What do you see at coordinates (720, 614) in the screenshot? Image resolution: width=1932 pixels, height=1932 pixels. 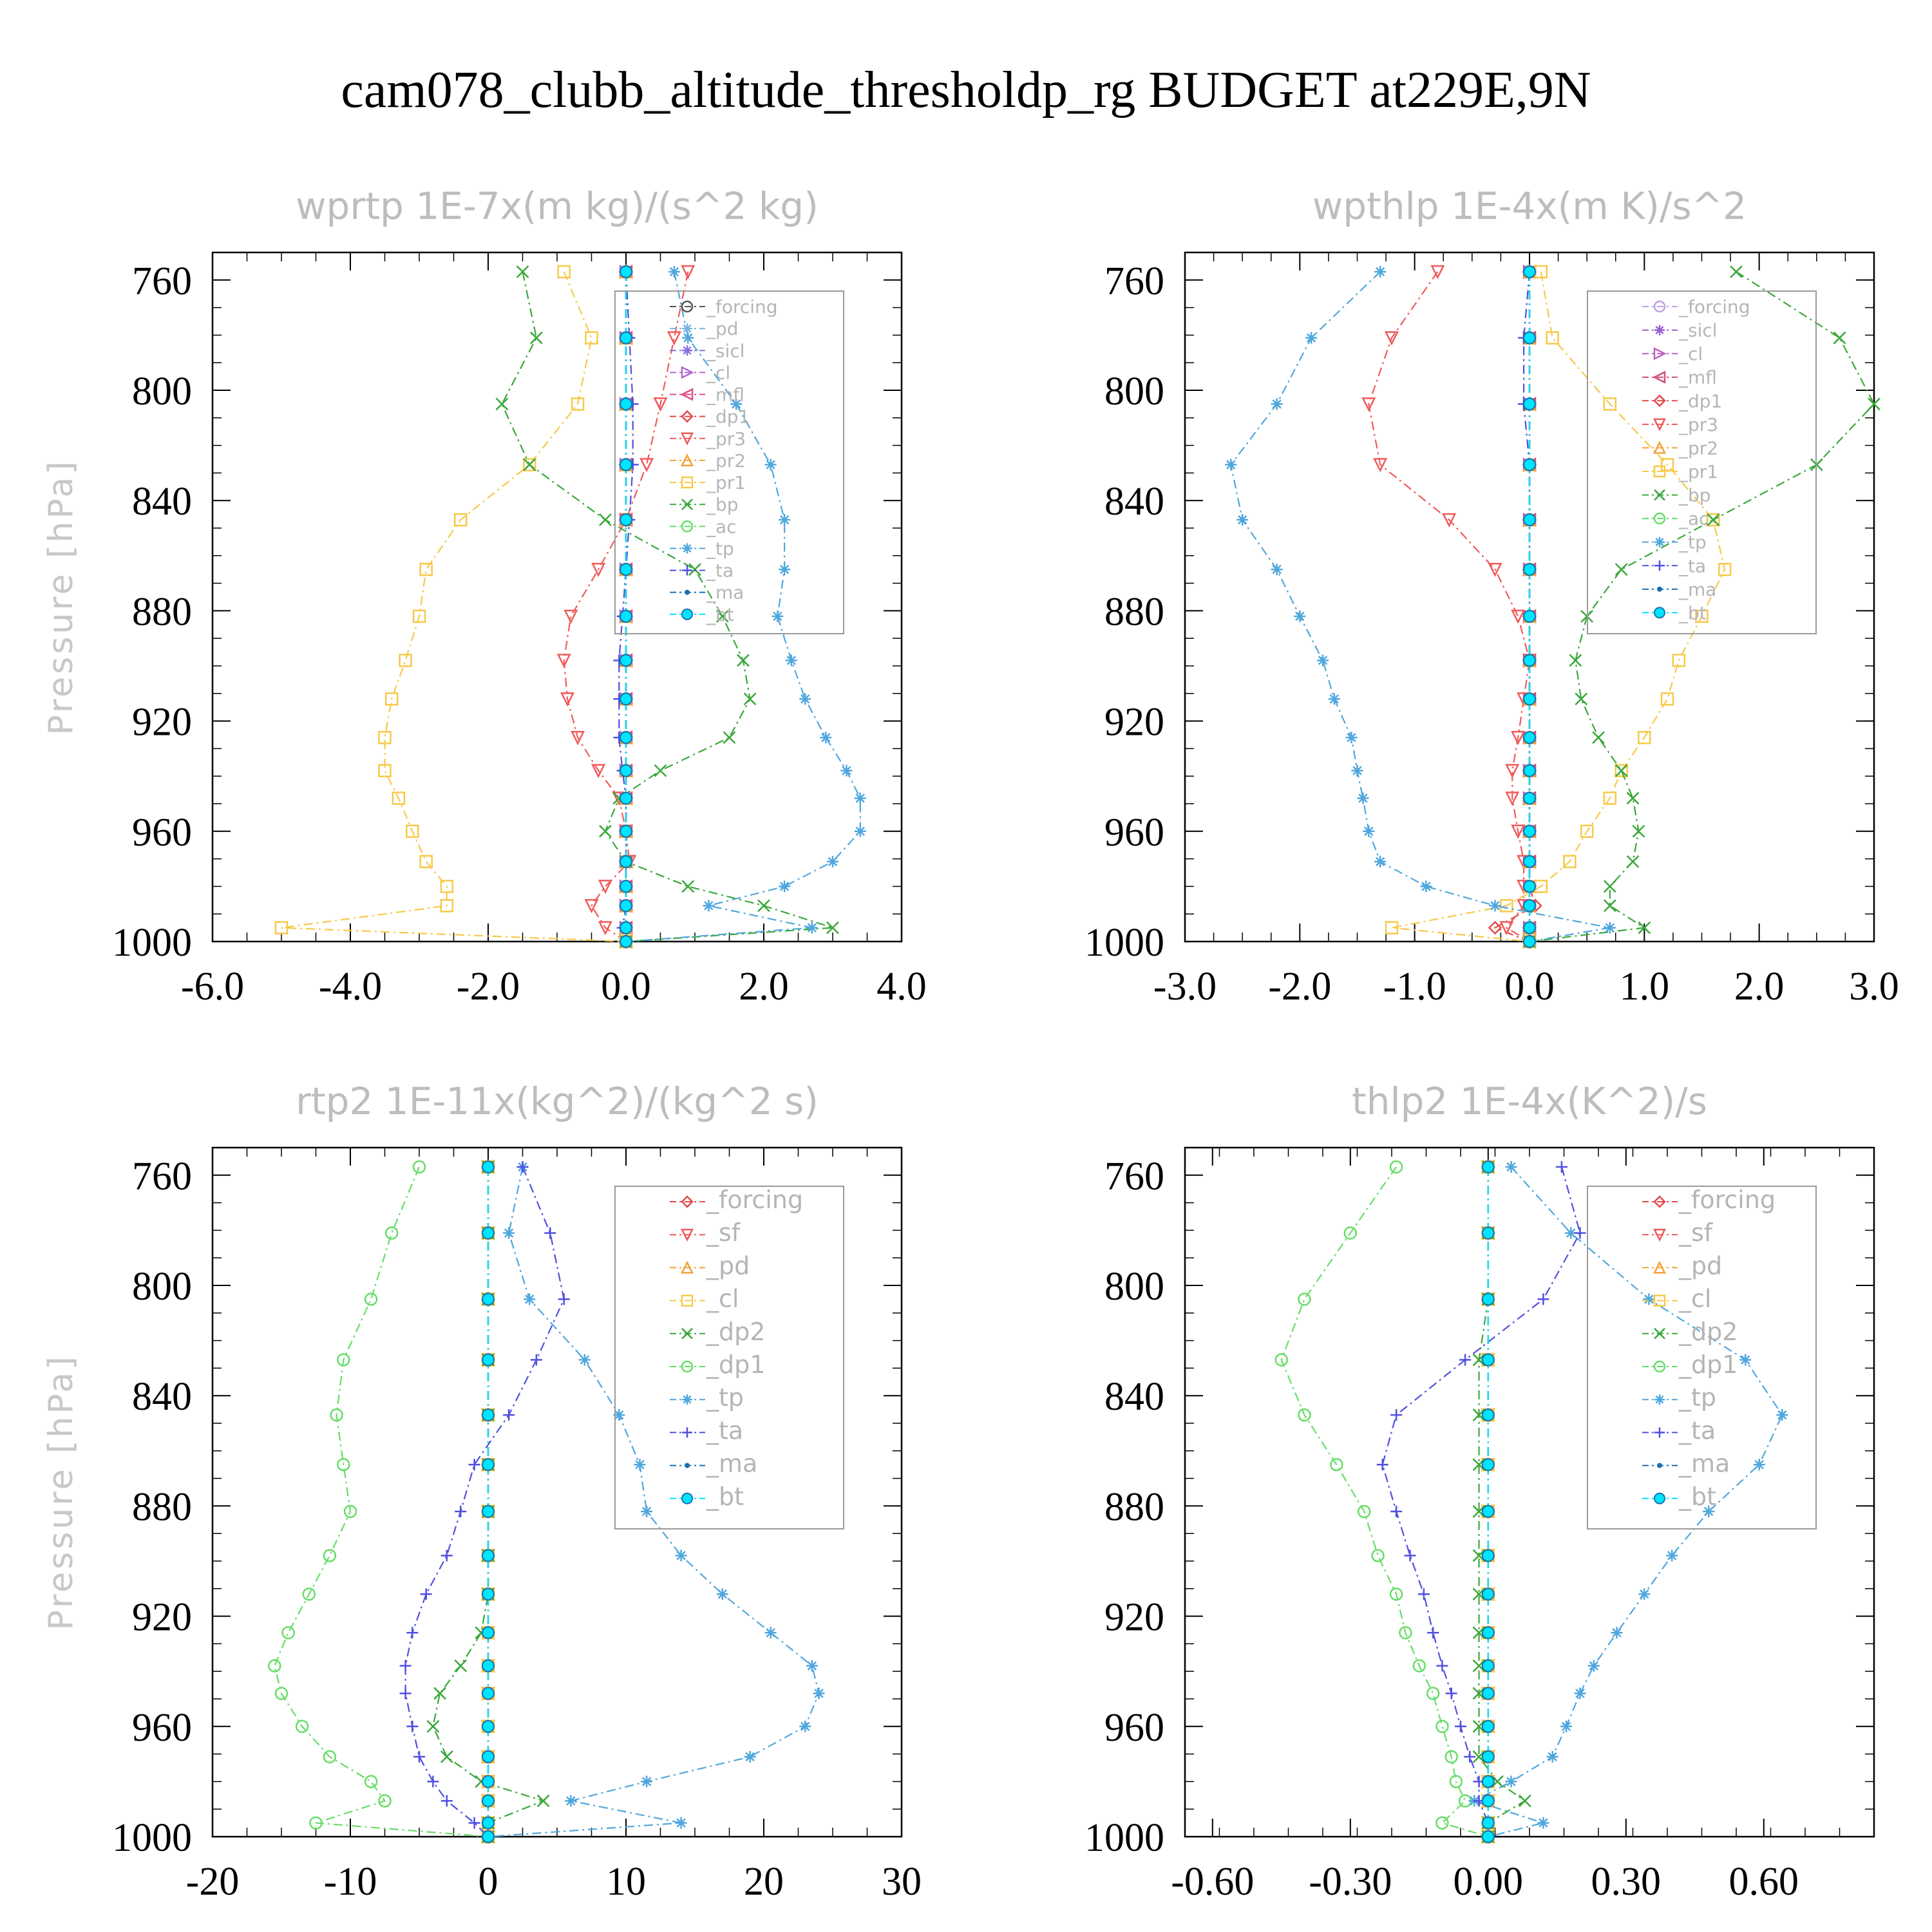 I see `legend-label: _bt` at bounding box center [720, 614].